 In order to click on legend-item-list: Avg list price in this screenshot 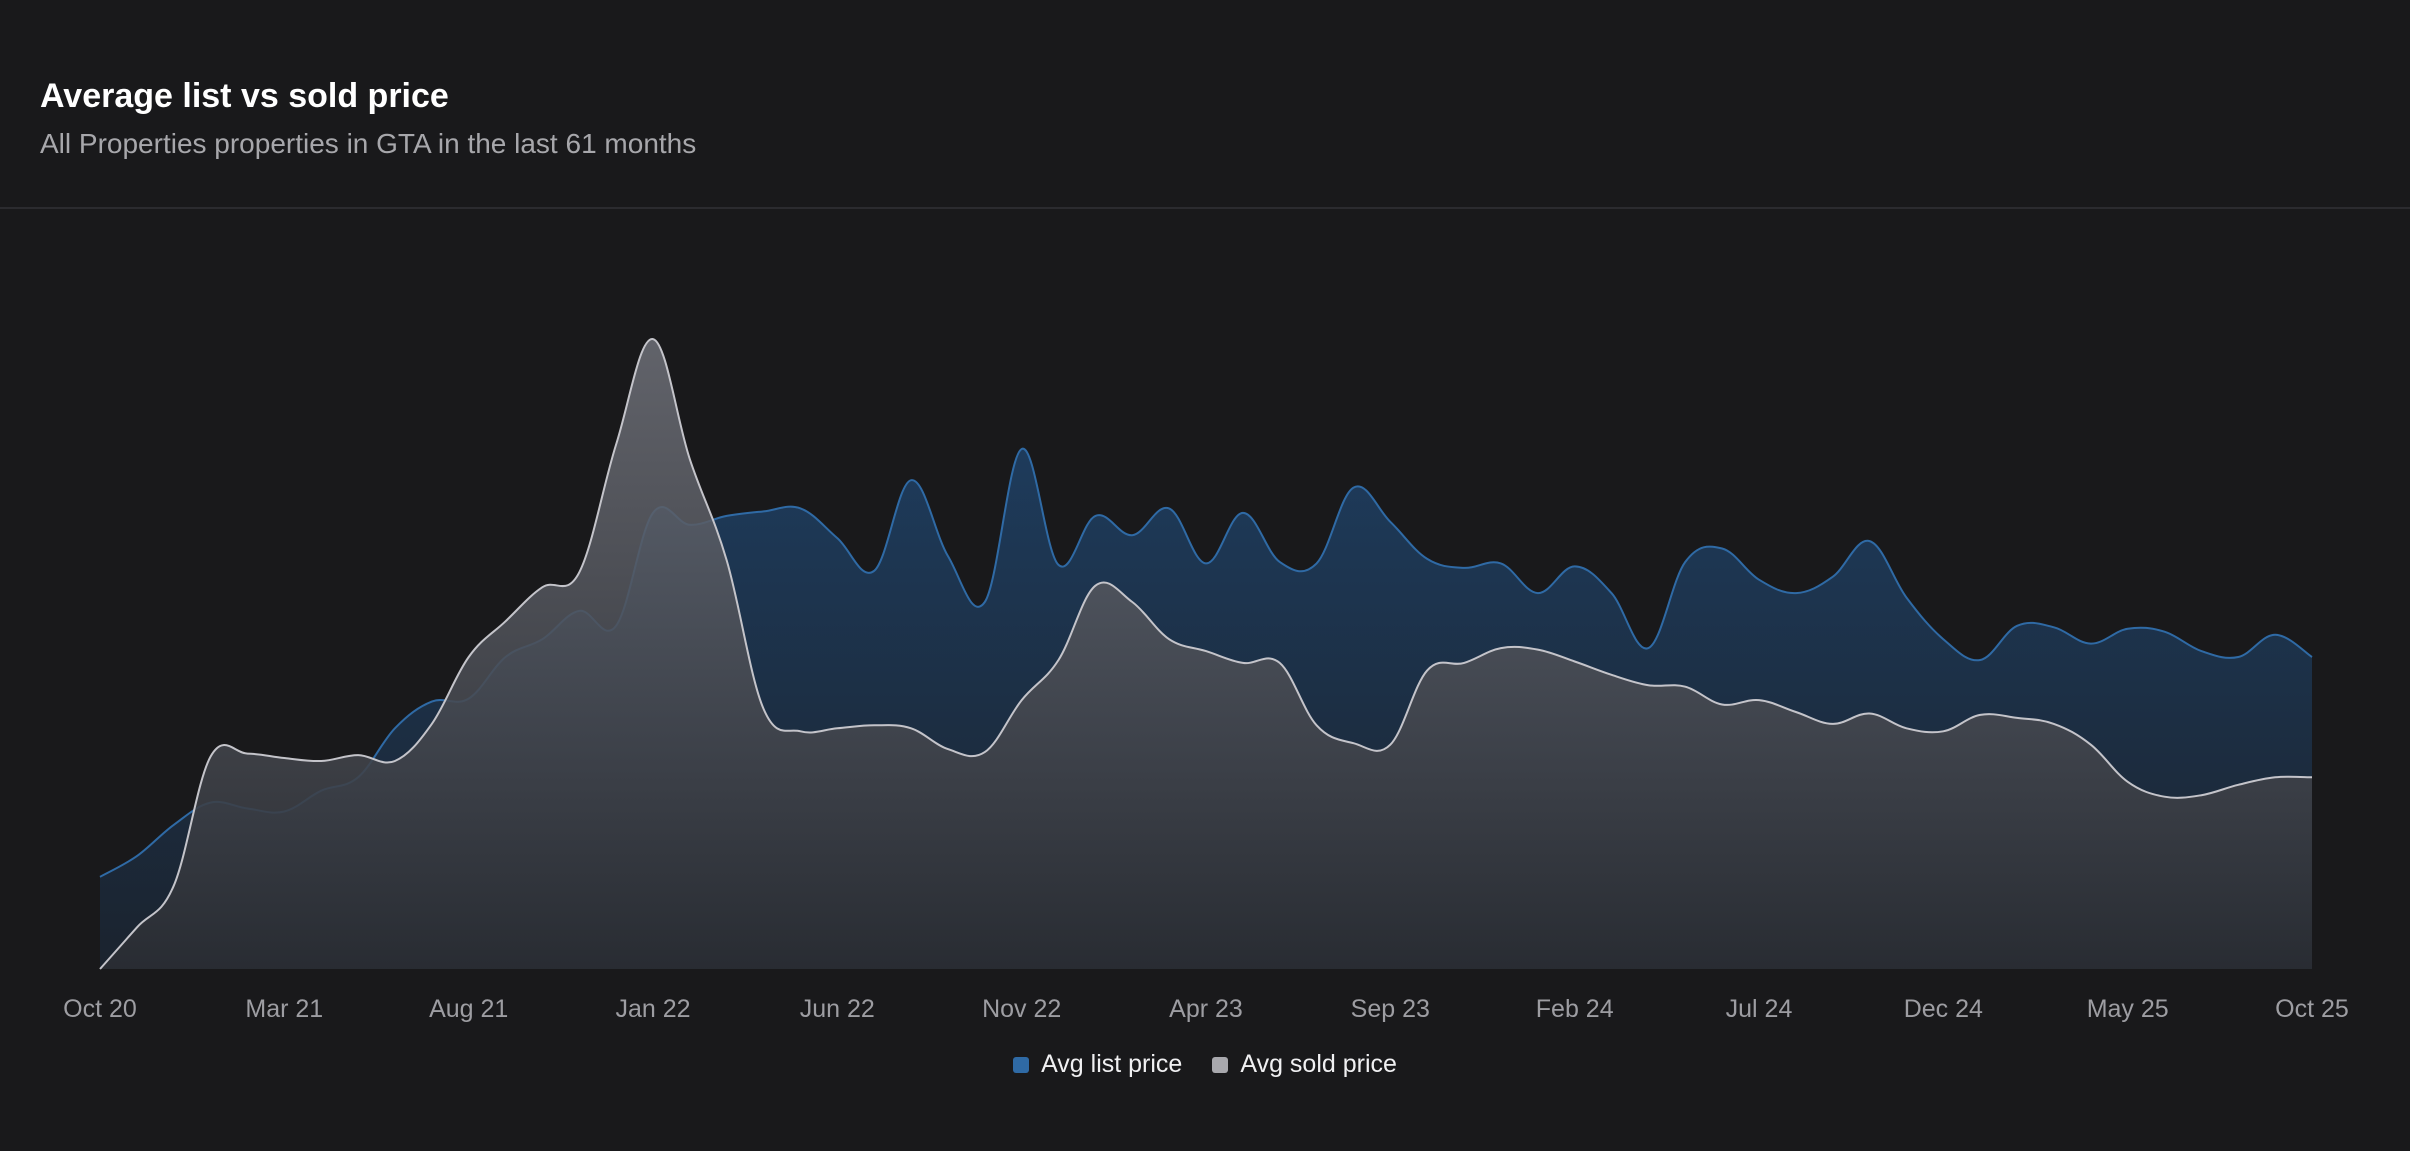, I will do `click(1097, 1064)`.